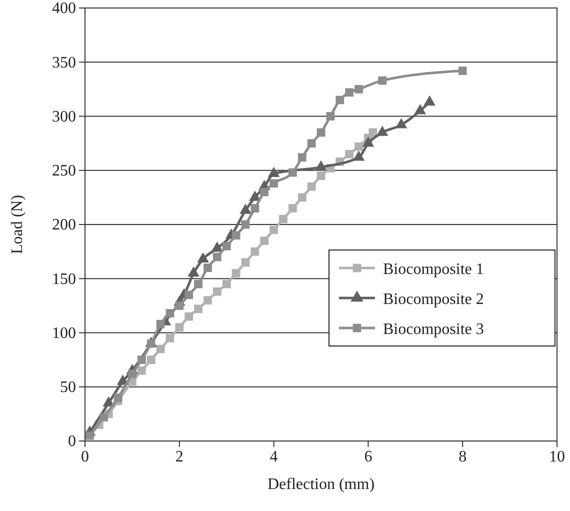 Image resolution: width=570 pixels, height=511 pixels. What do you see at coordinates (433, 329) in the screenshot?
I see `legend-label: Biocomposite 3` at bounding box center [433, 329].